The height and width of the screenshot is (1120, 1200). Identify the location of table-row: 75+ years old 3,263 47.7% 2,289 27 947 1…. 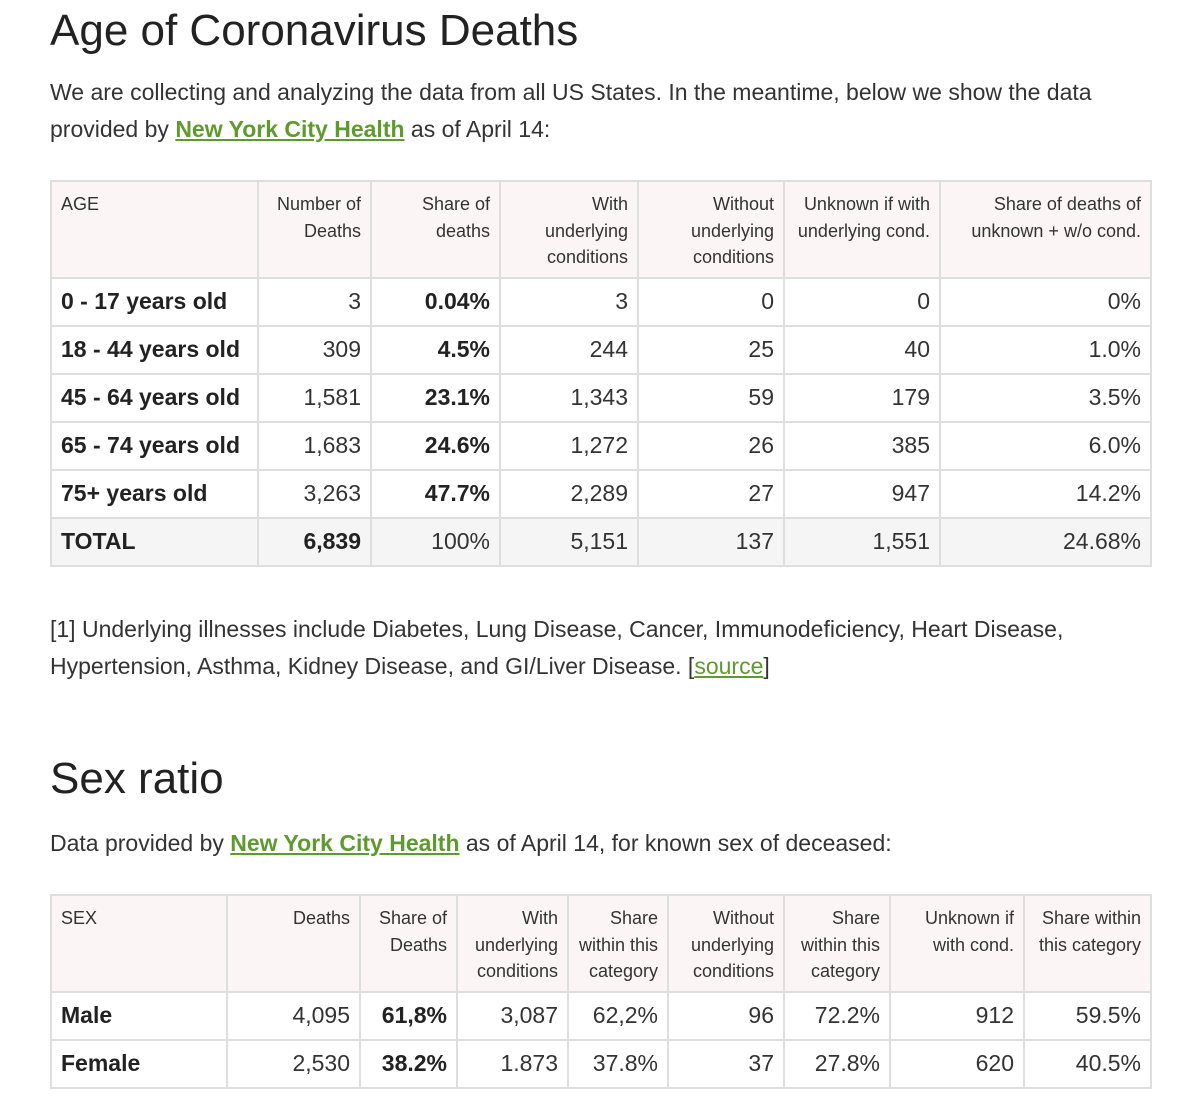
(601, 493).